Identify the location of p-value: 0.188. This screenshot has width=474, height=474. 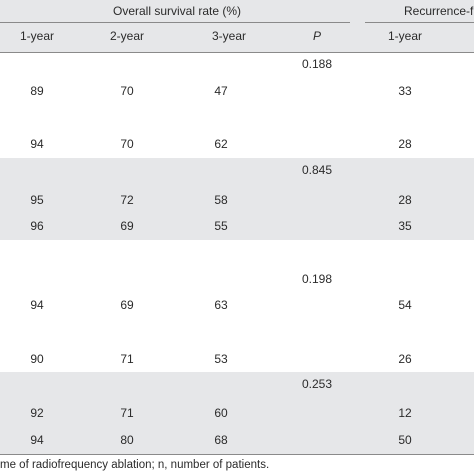
(317, 64).